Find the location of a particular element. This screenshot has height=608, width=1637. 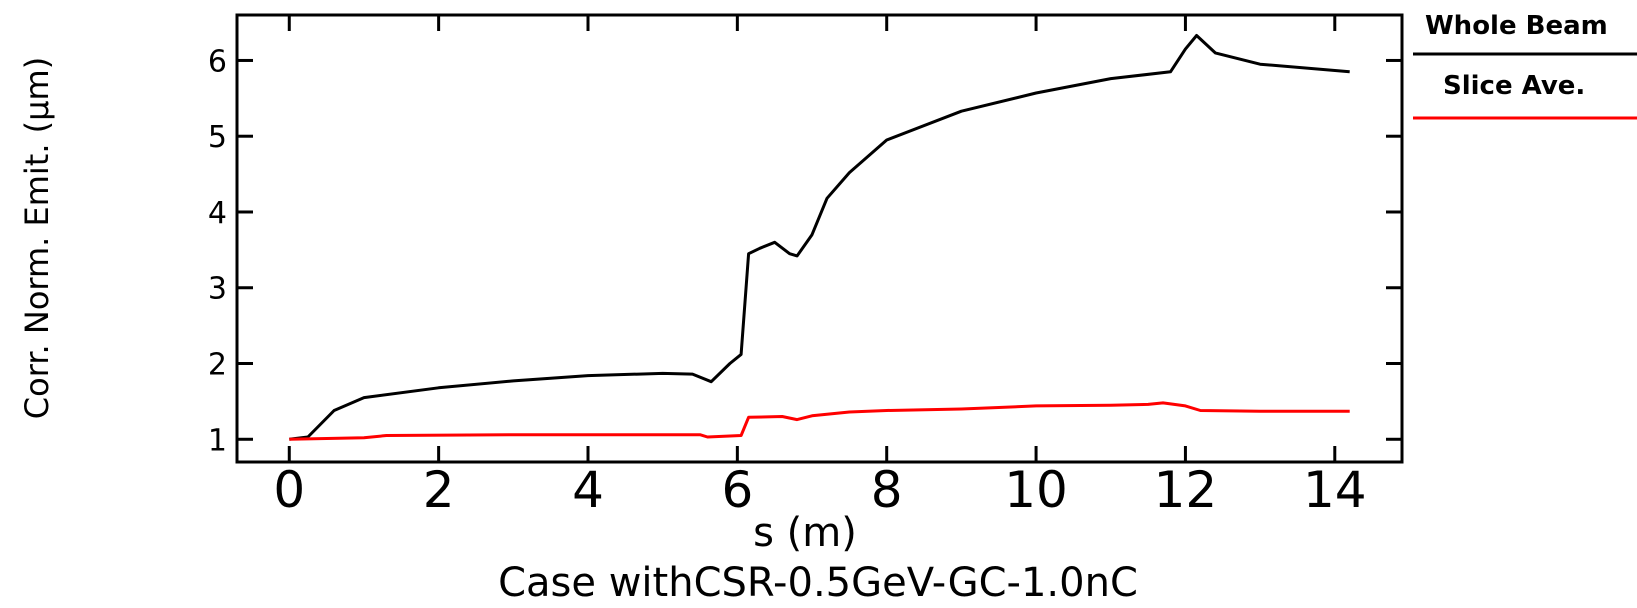

y-tick-label: 4 is located at coordinates (217, 213).